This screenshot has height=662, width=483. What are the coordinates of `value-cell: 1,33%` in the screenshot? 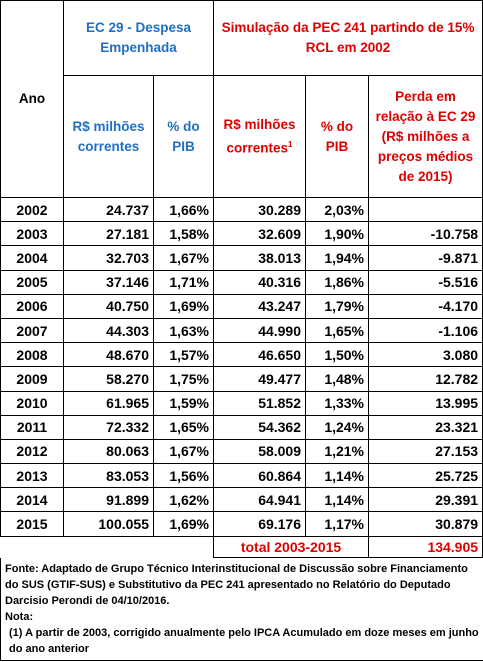 It's located at (337, 403).